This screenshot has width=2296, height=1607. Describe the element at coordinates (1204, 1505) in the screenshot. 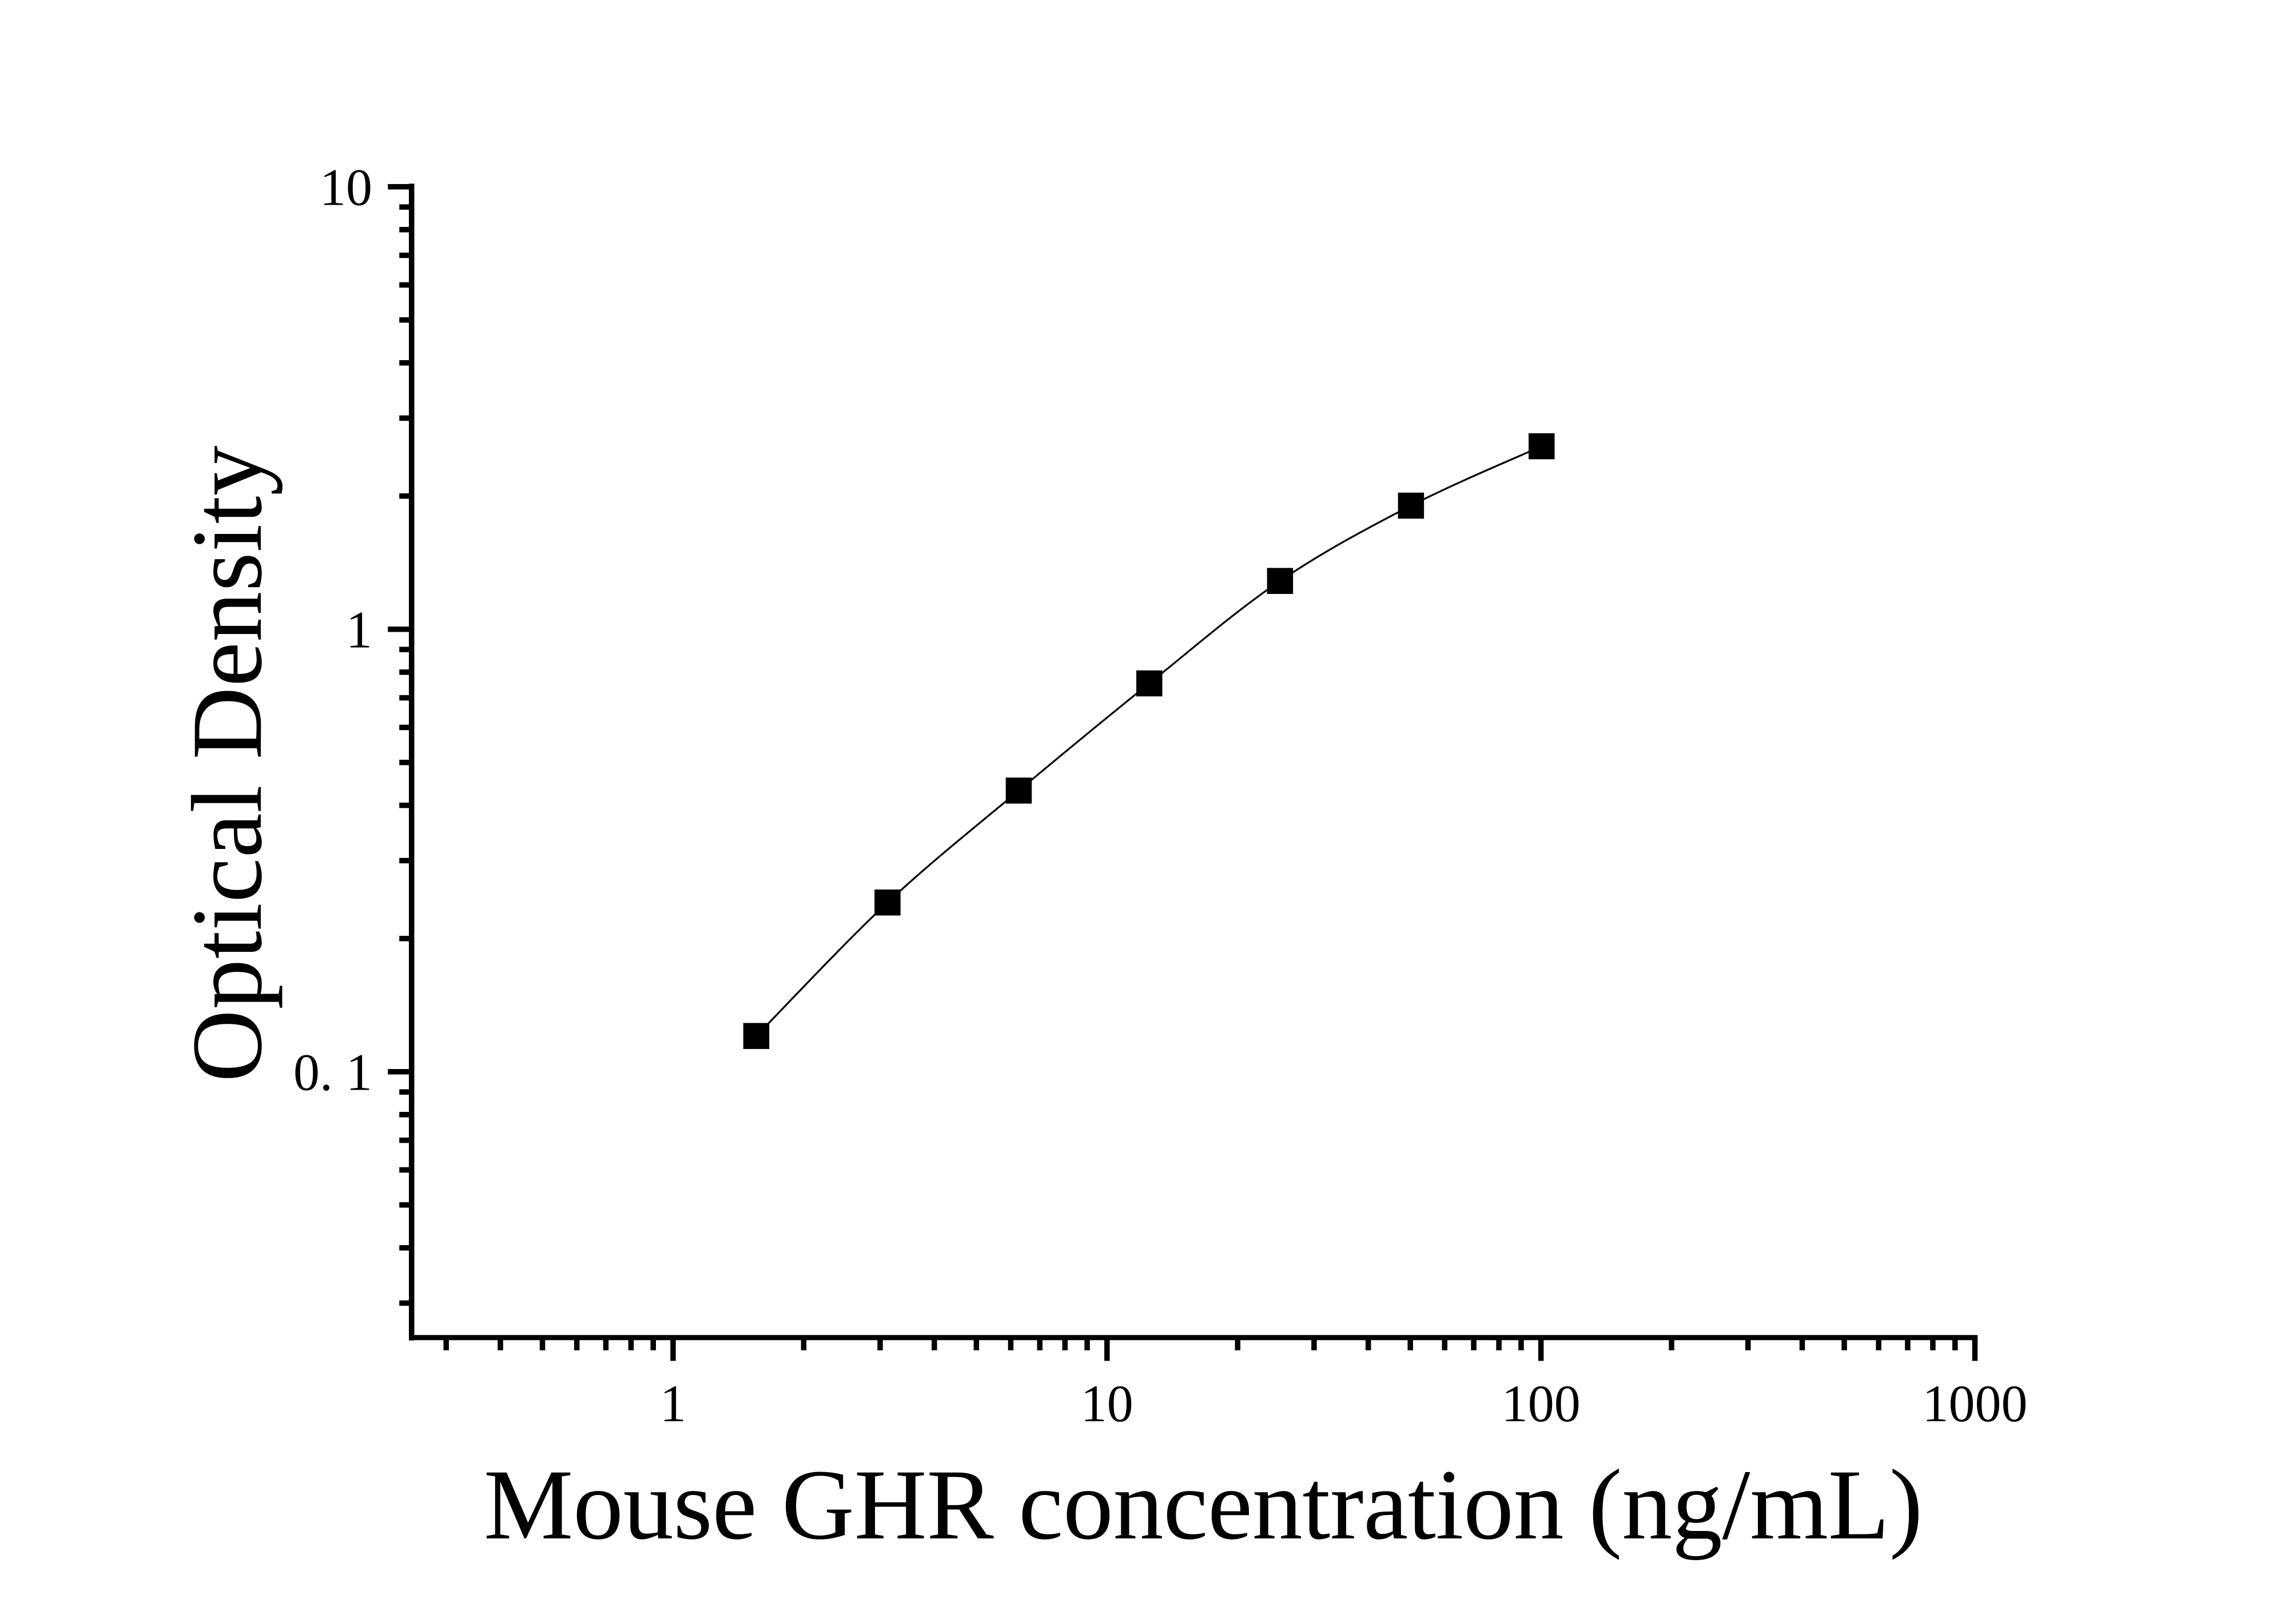

I see `svg-text:Mouse GHR concentration (ng/mL: Mouse GHR concentration (ng/mL)` at that location.